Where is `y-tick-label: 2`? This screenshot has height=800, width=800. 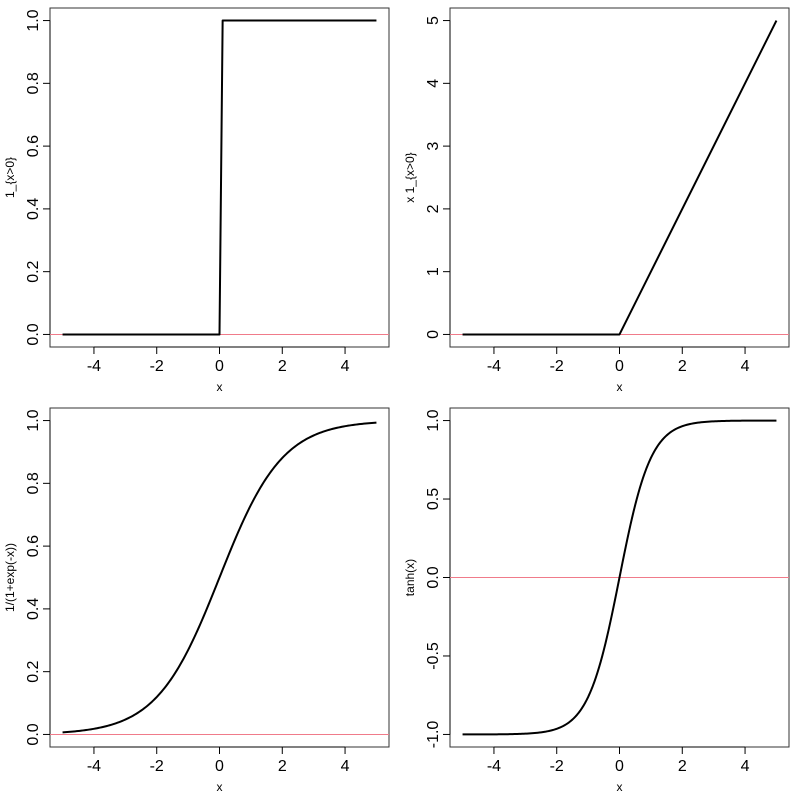
y-tick-label: 2 is located at coordinates (433, 208).